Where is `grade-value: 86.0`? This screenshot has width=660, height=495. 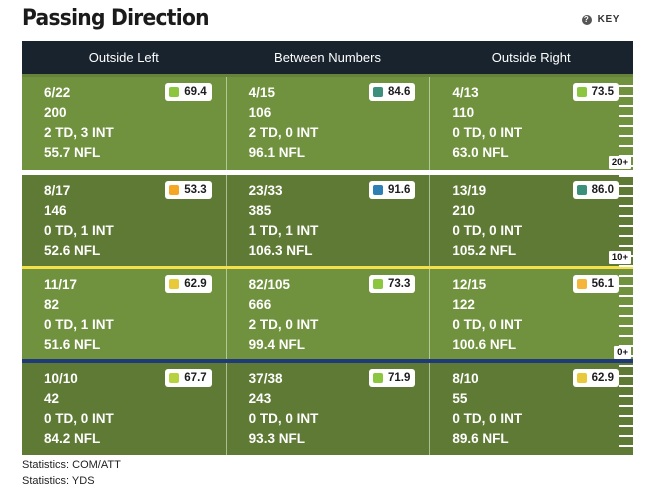 grade-value: 86.0 is located at coordinates (603, 190).